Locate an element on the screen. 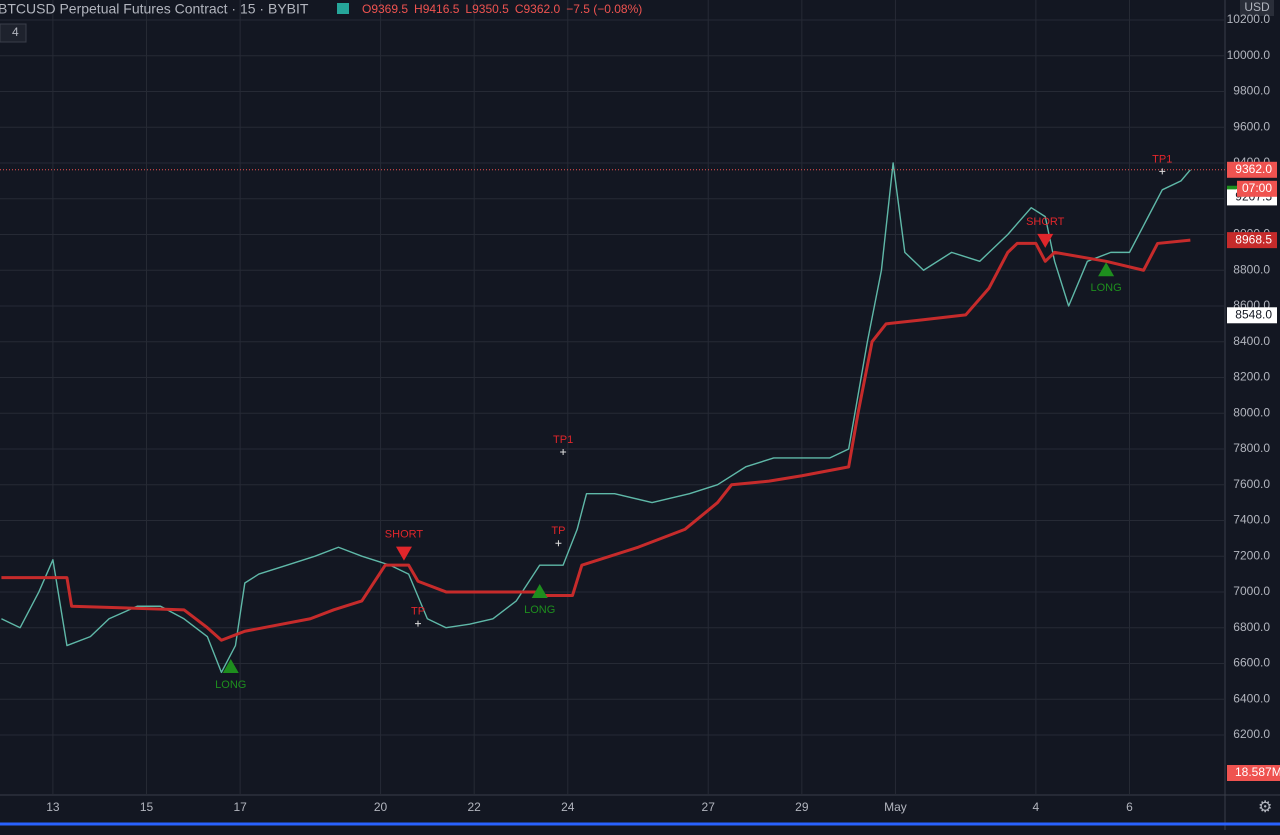 Image resolution: width=1280 pixels, height=835 pixels. y-tick-label: 7200.0 is located at coordinates (1251, 555).